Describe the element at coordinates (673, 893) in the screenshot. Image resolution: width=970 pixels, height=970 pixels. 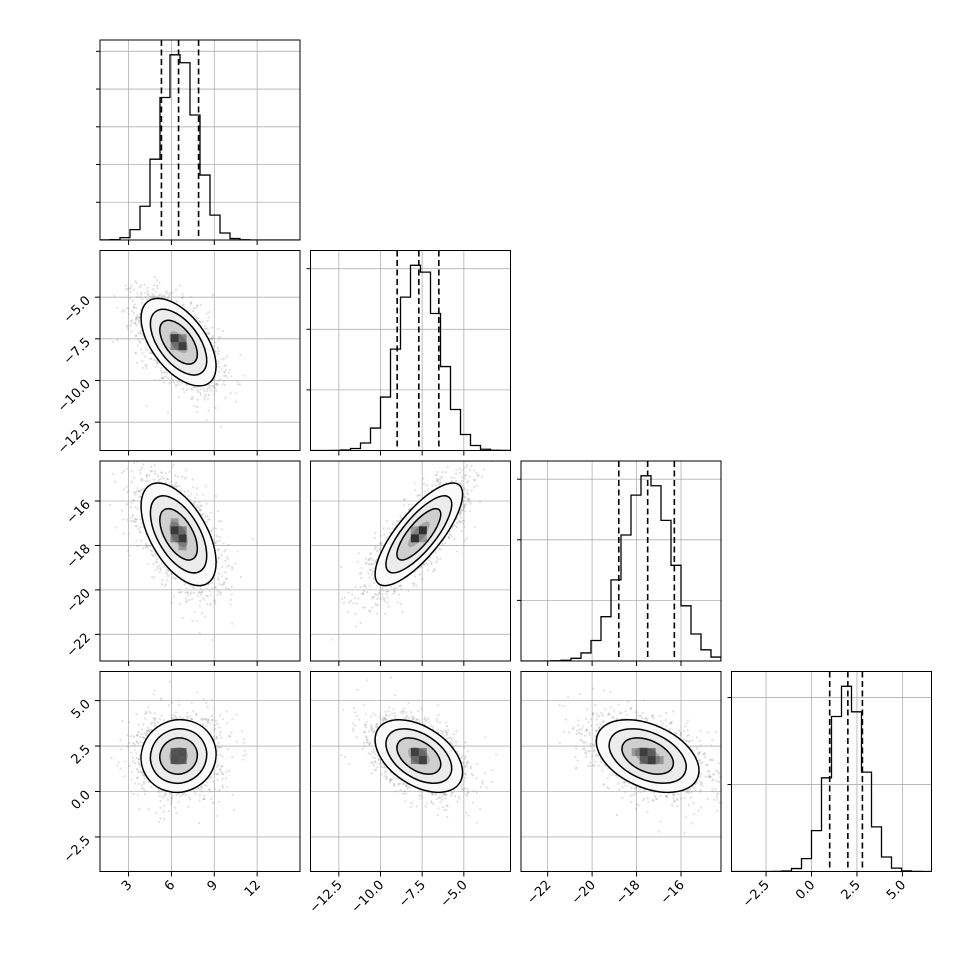
I see `x-tick-label: −16` at that location.